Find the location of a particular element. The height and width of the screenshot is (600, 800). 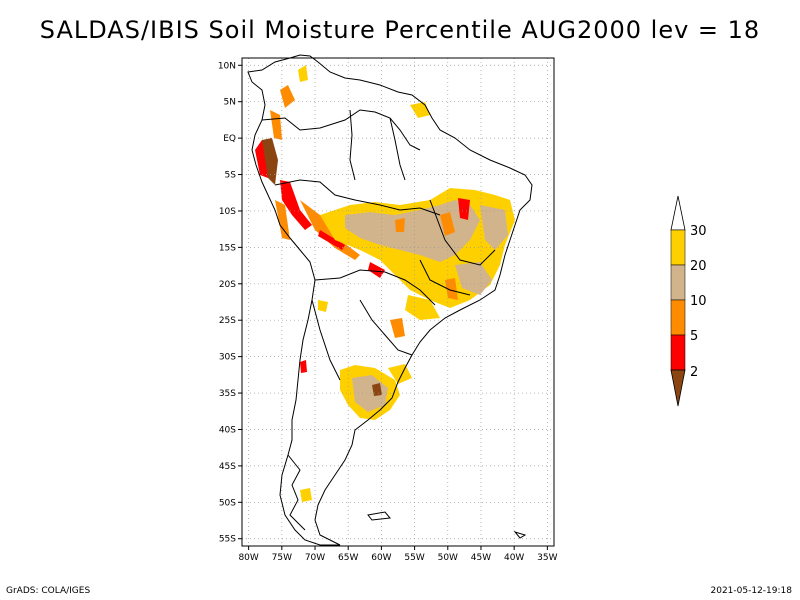

footer-credit: GrADS: COLA/IGES is located at coordinates (48, 591).